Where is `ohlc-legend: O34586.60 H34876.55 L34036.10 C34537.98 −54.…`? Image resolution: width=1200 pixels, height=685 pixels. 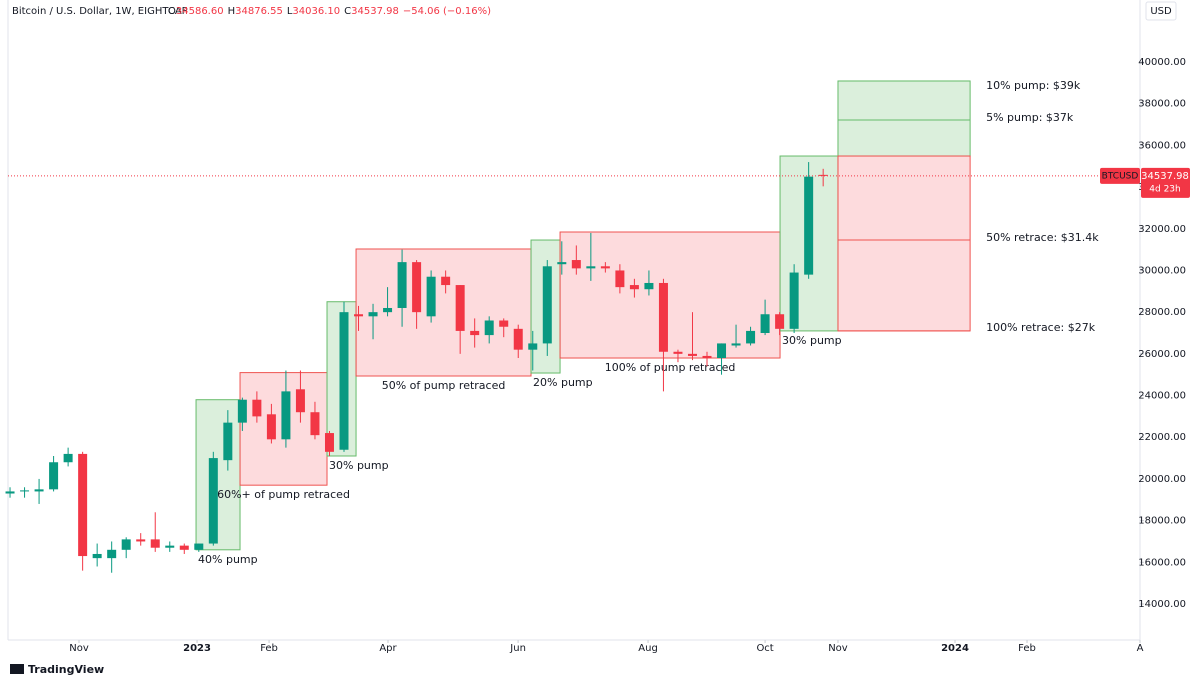
ohlc-legend: O34586.60 H34876.55 L34036.10 C34537.98 −54.… is located at coordinates (329, 11).